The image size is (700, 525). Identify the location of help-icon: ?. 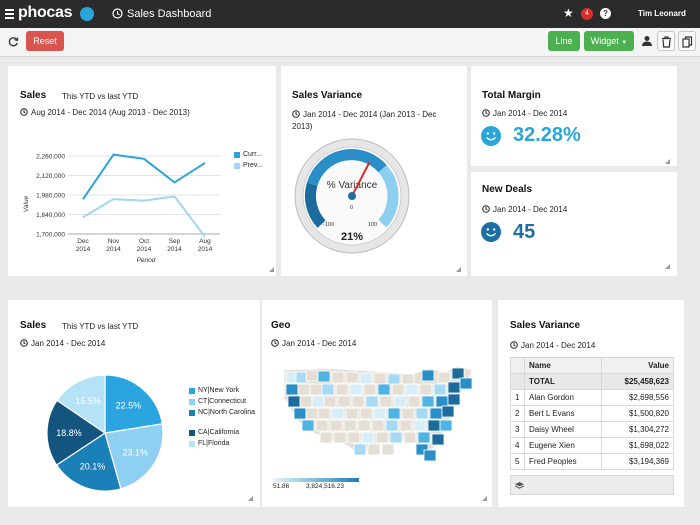
(605, 13).